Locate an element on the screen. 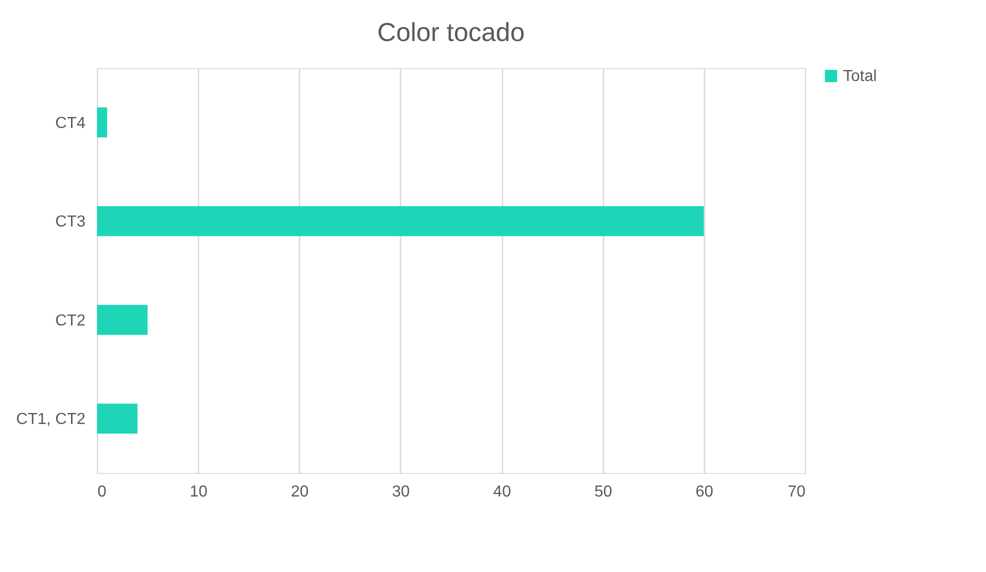 Image resolution: width=986 pixels, height=572 pixels. x-tick-label: 40 is located at coordinates (502, 492).